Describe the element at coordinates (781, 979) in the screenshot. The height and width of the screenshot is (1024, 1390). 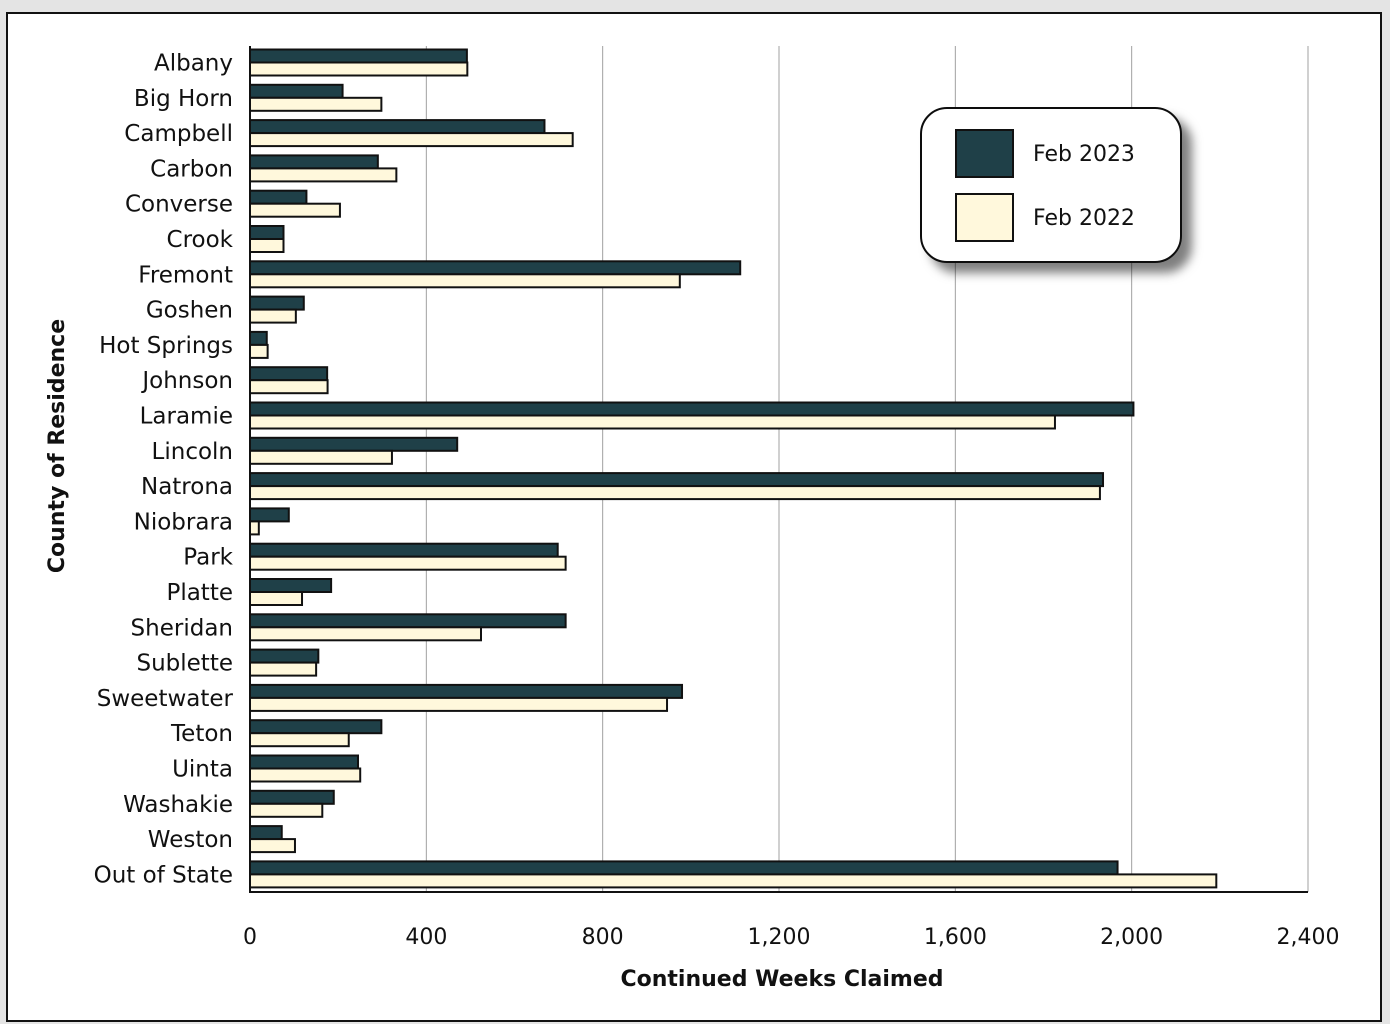
I see `x-axis-title: Continued Weeks Claimed` at that location.